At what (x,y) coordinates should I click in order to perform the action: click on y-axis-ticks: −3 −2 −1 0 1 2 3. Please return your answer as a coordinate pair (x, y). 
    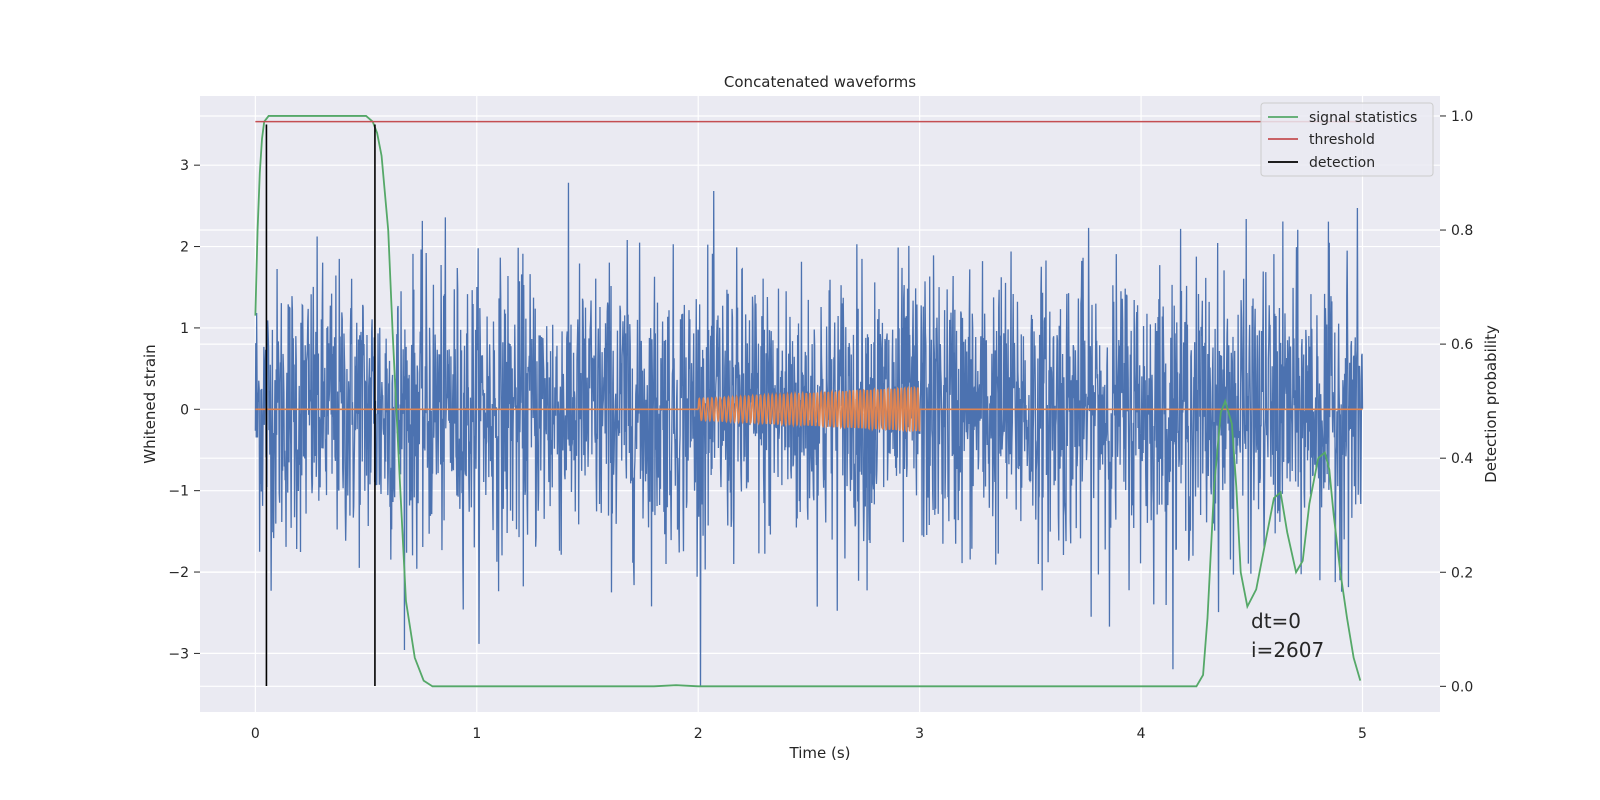
    Looking at the image, I should click on (184, 410).